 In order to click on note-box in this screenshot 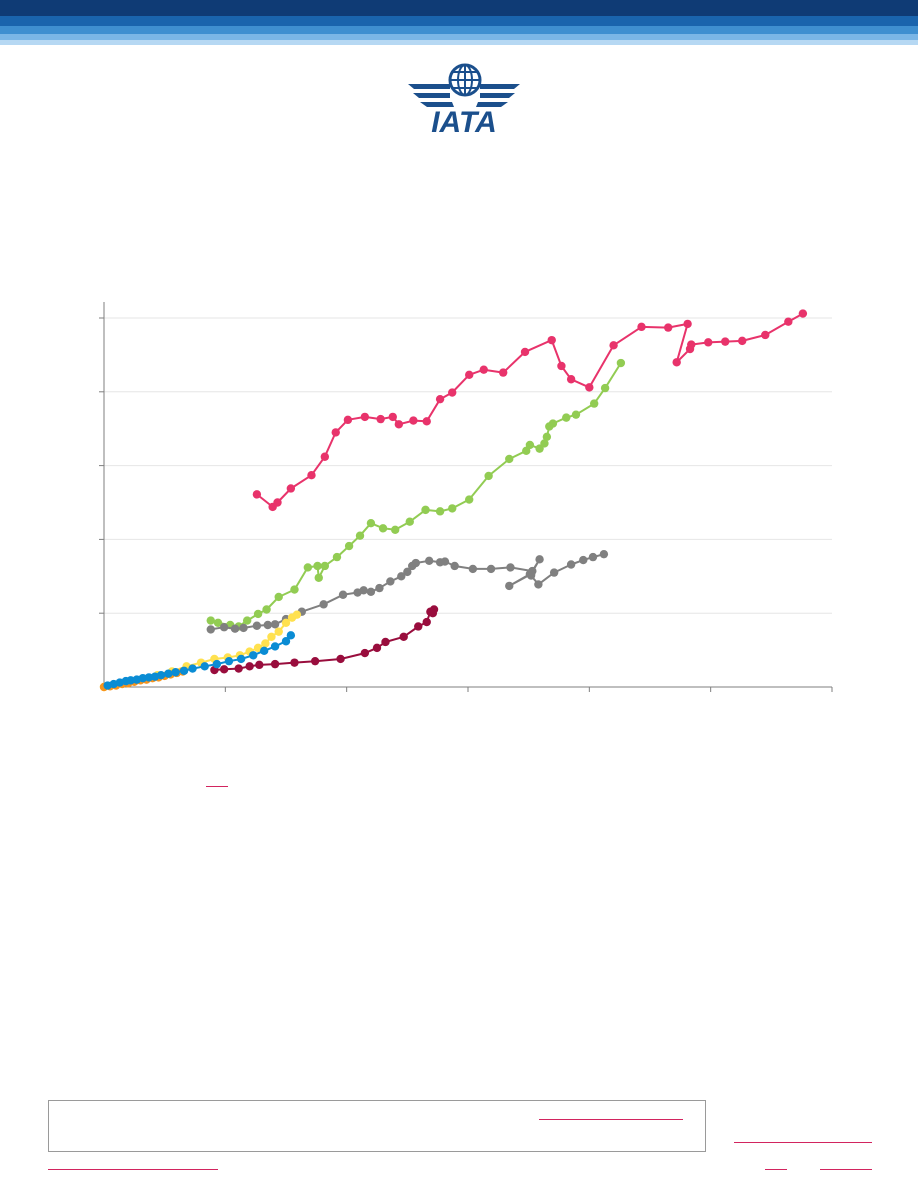, I will do `click(377, 1126)`.